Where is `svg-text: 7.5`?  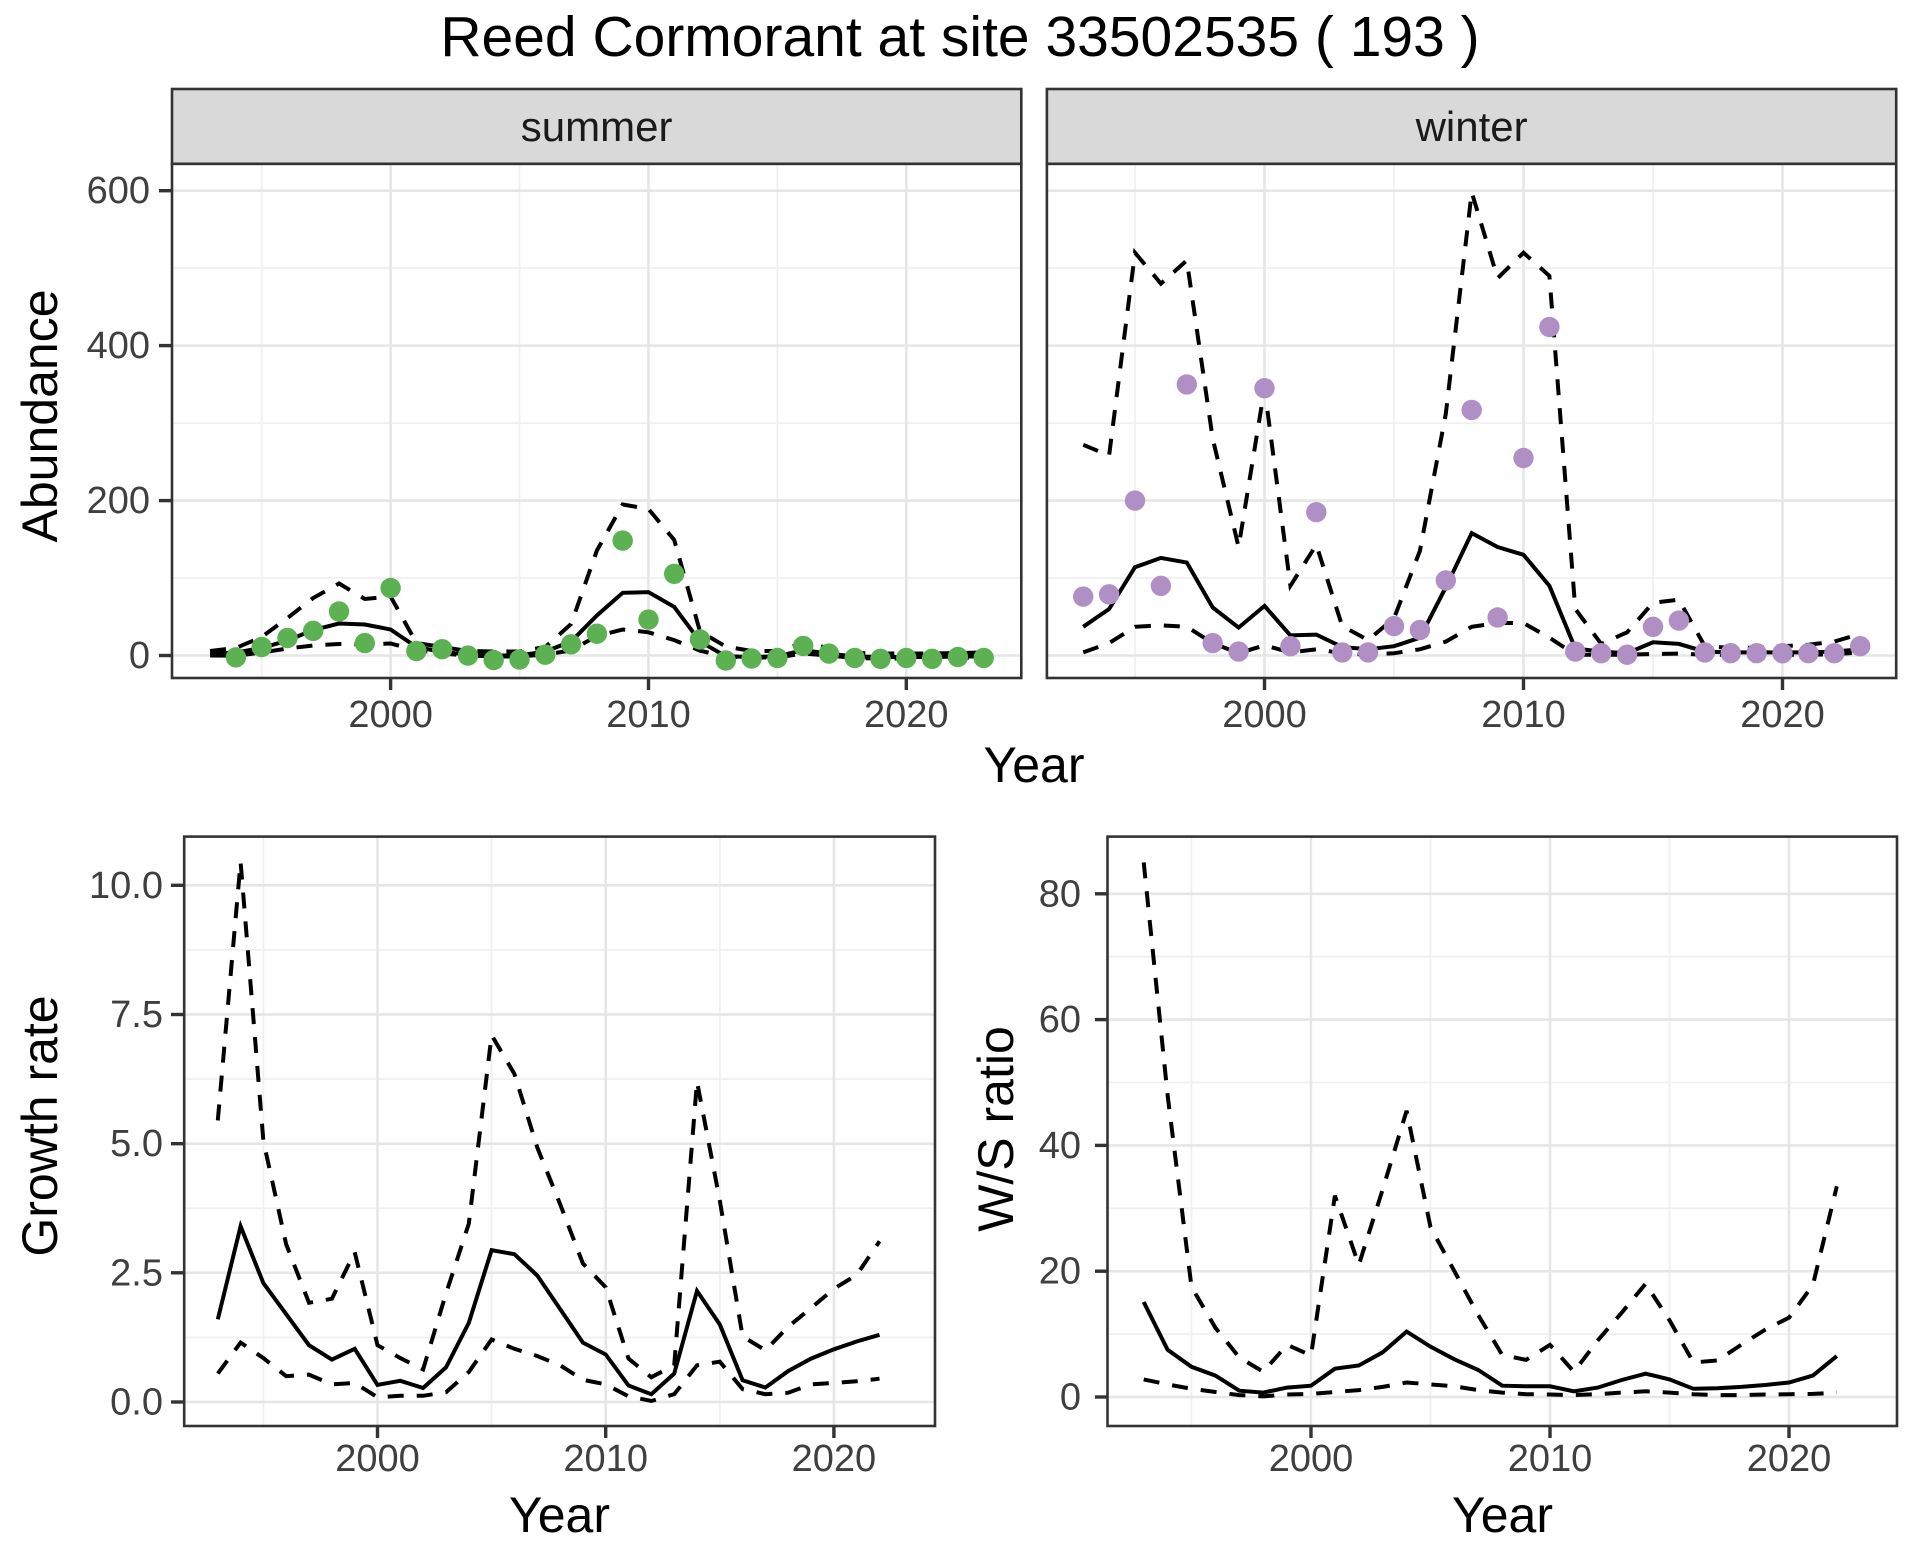 svg-text: 7.5 is located at coordinates (136, 1015).